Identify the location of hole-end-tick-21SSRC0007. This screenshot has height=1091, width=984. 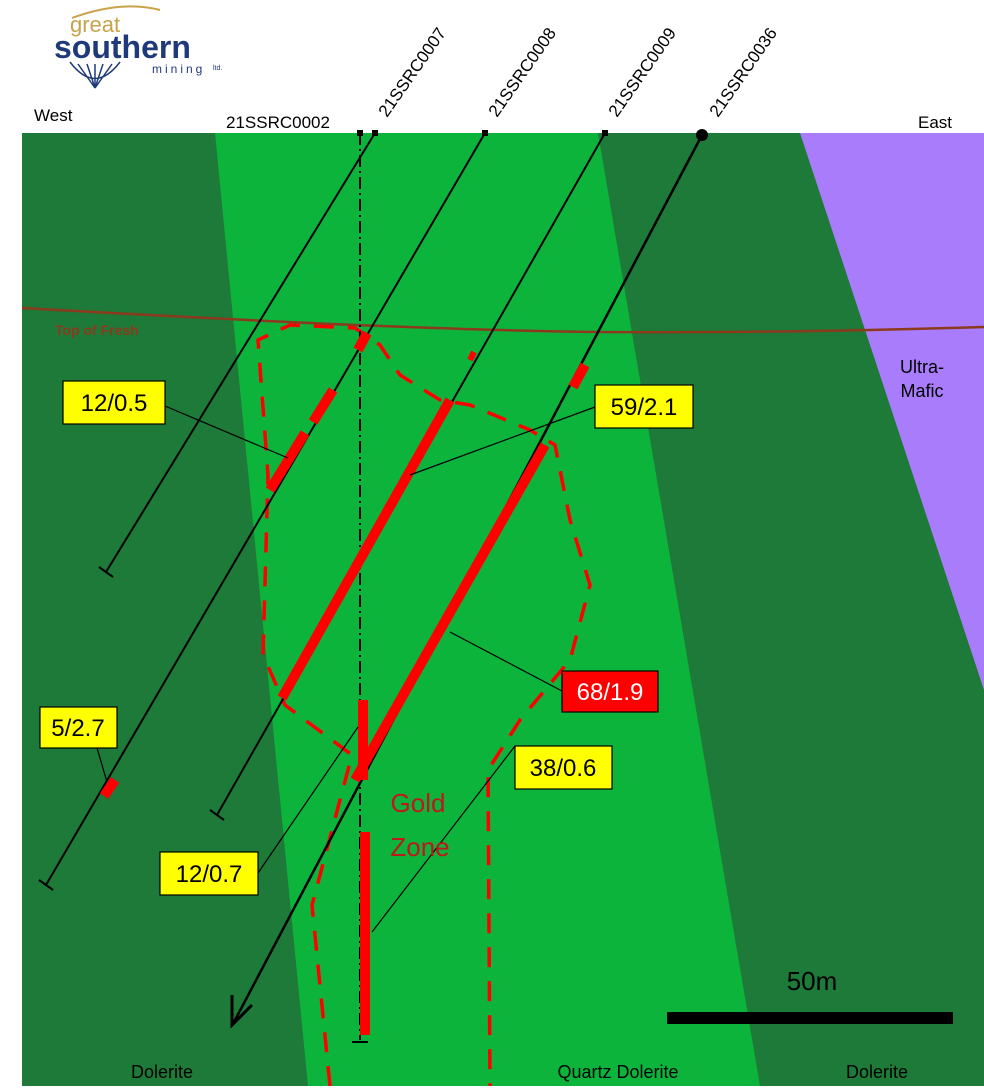
(106, 572).